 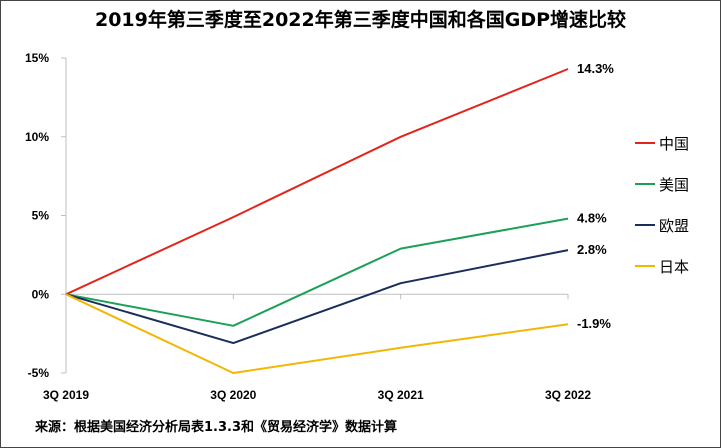 I want to click on legend-item: 欧盟, so click(x=662, y=225).